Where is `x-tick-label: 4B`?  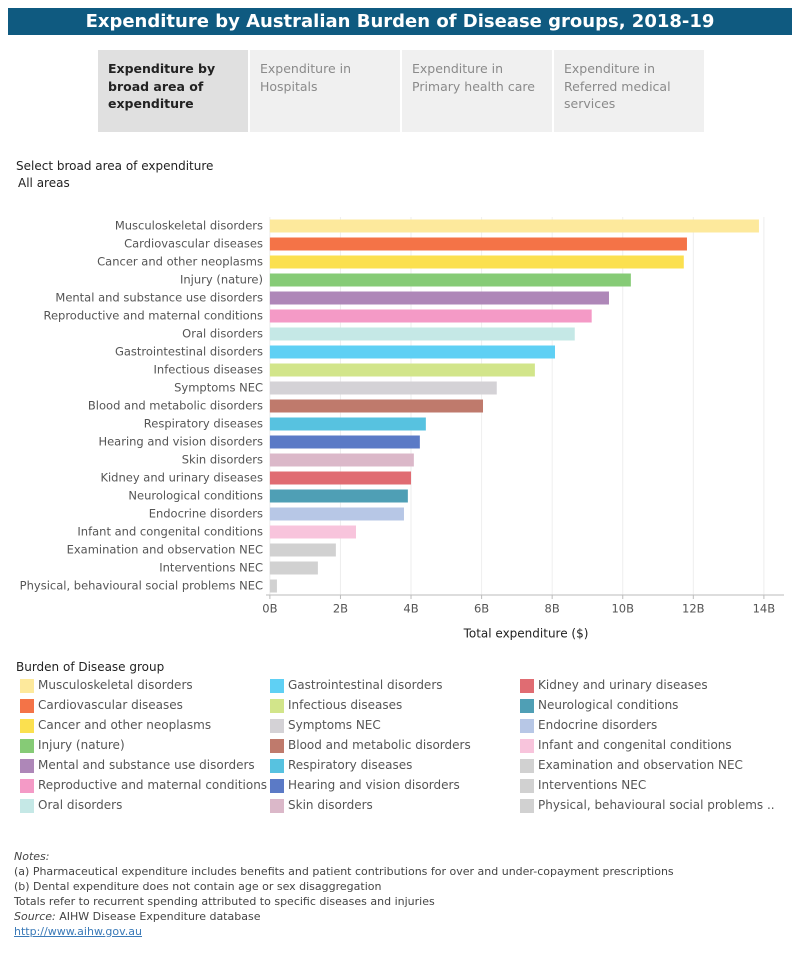
x-tick-label: 4B is located at coordinates (410, 609).